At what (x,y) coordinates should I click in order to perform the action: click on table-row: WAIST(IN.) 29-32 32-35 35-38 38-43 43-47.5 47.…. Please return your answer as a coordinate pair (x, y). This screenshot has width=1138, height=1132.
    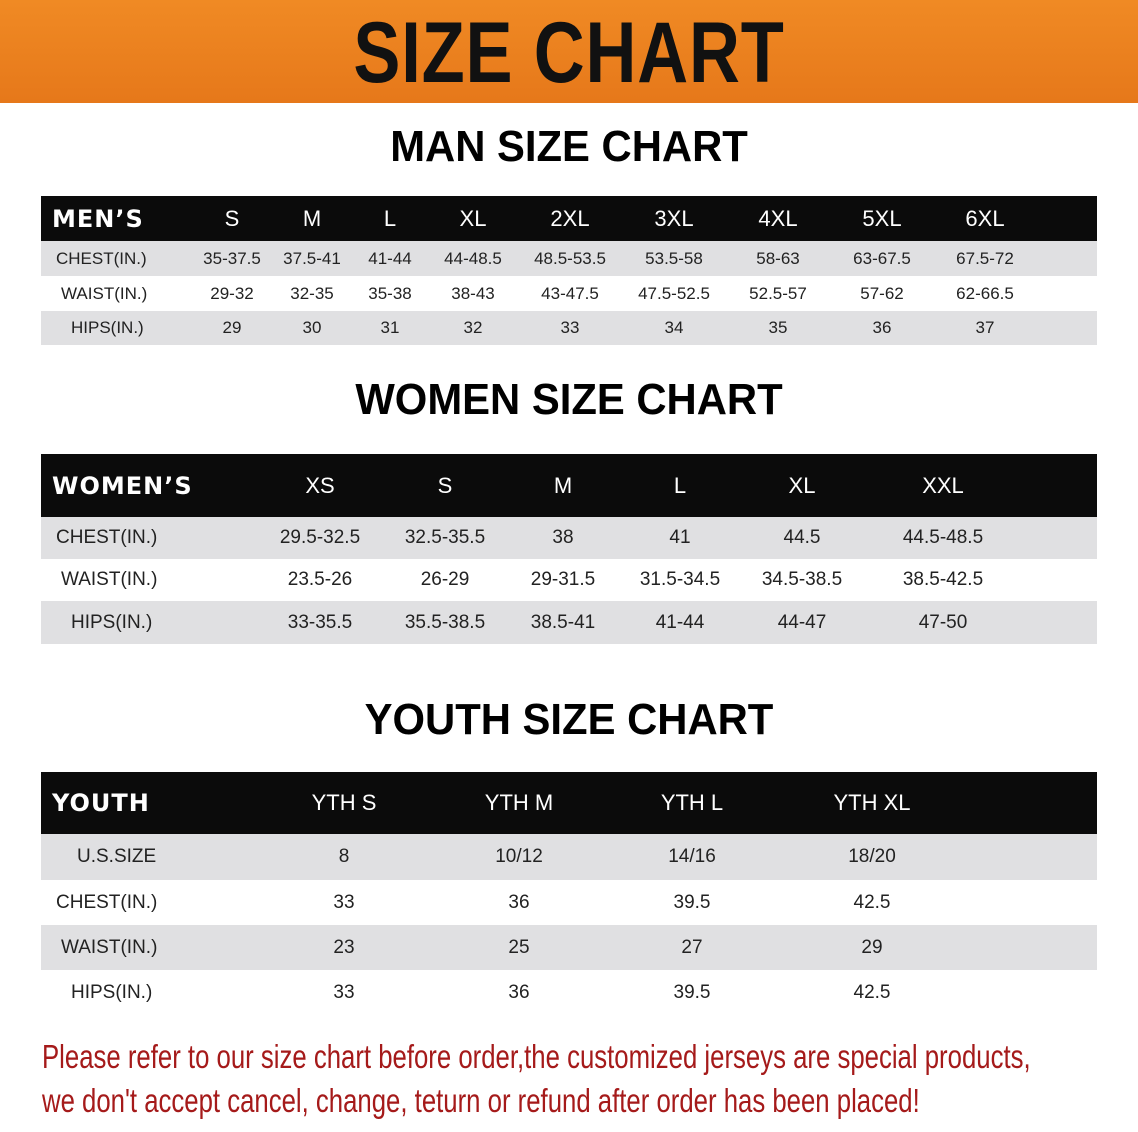
    Looking at the image, I should click on (569, 293).